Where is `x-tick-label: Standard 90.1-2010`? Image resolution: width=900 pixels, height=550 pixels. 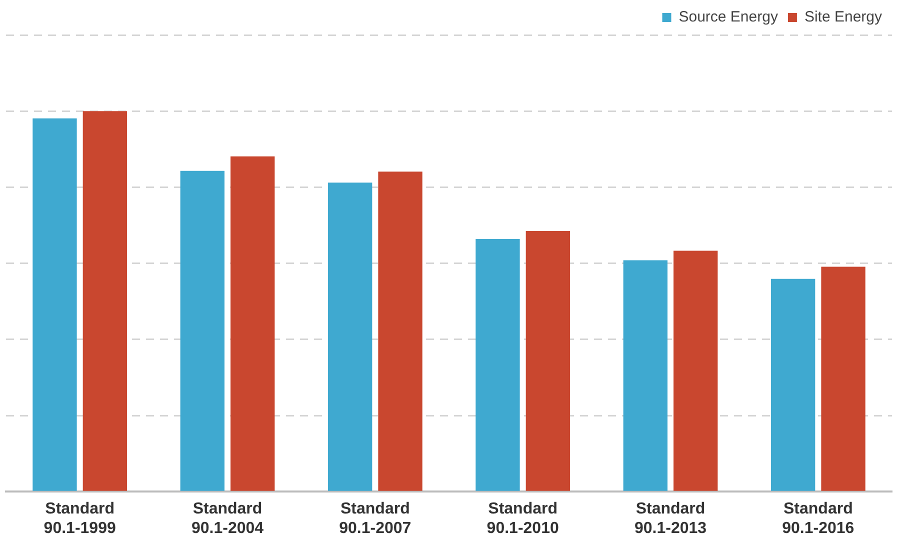
x-tick-label: Standard 90.1-2010 is located at coordinates (522, 518).